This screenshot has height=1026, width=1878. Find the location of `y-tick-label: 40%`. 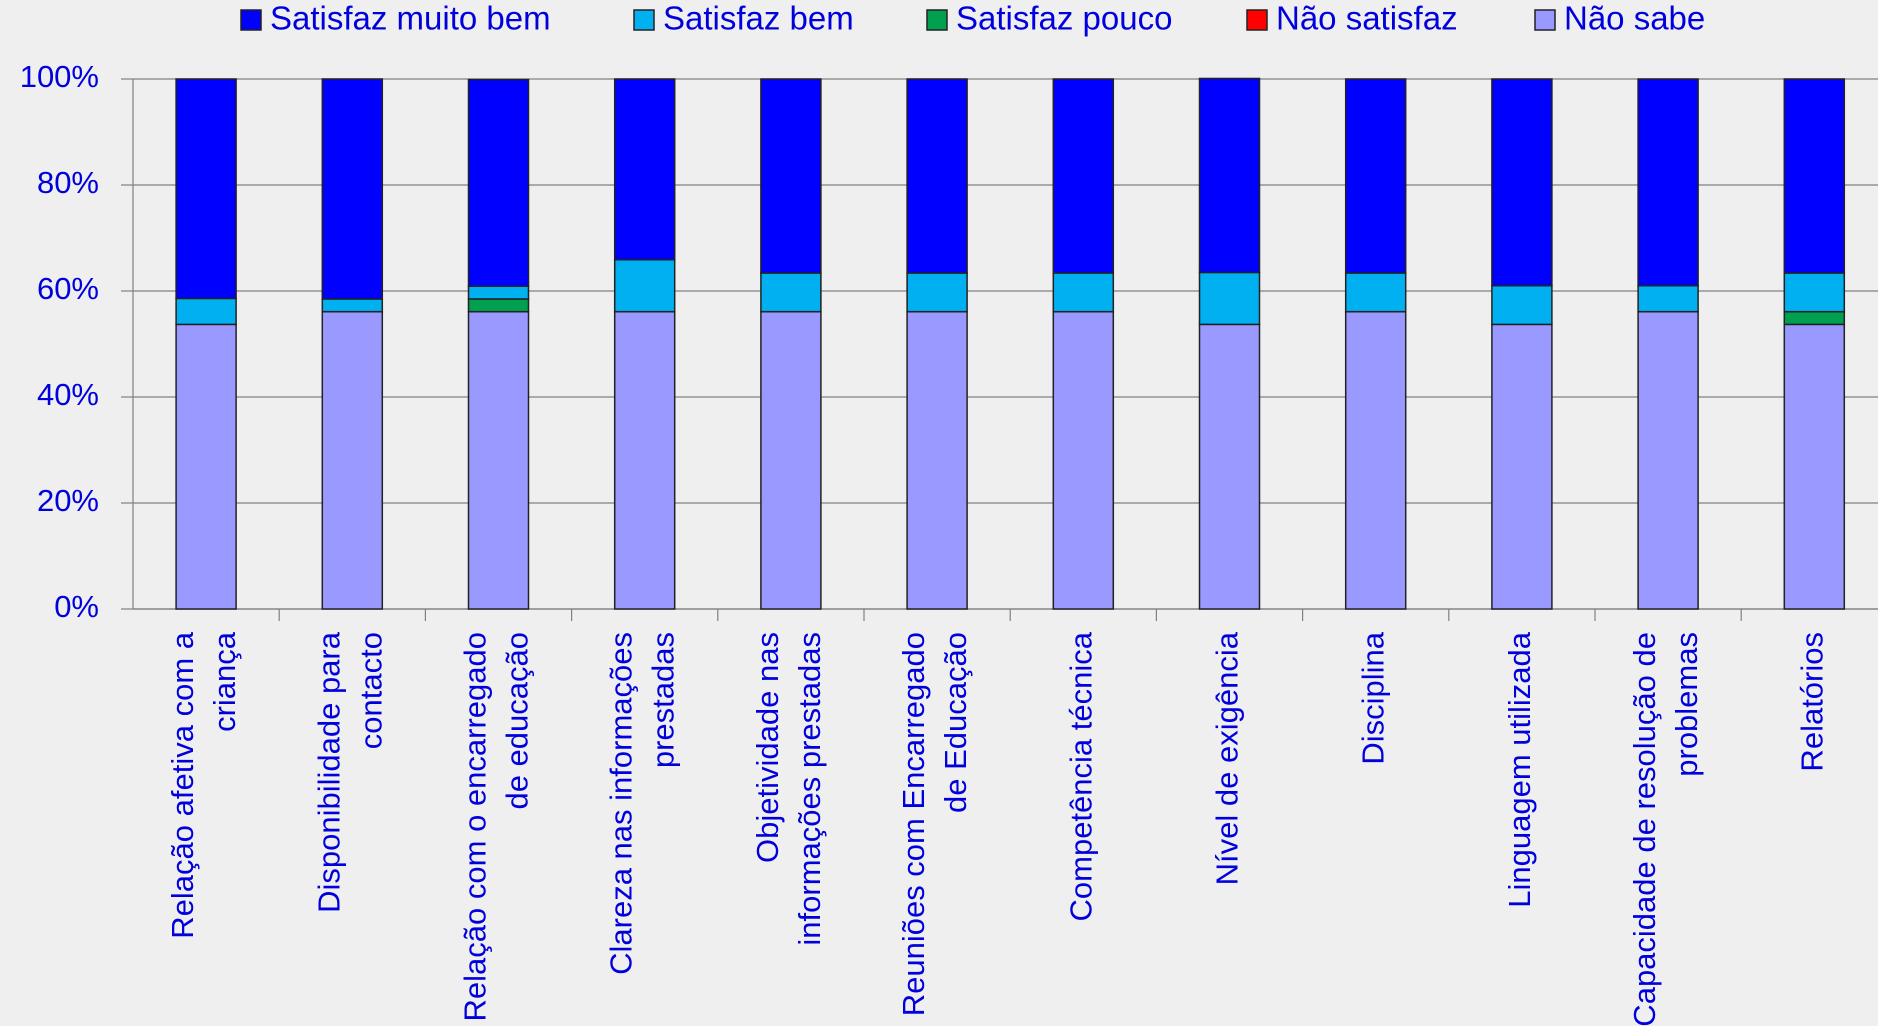

y-tick-label: 40% is located at coordinates (68, 394).